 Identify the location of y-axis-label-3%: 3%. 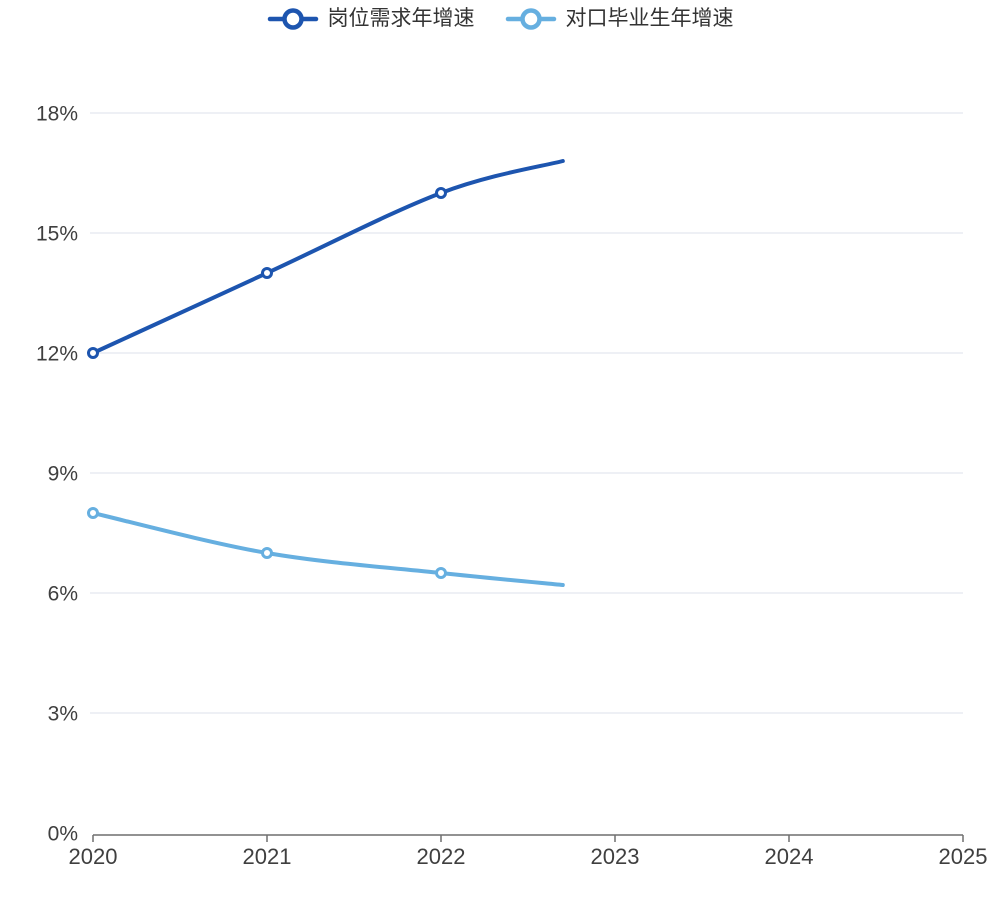
(63, 714).